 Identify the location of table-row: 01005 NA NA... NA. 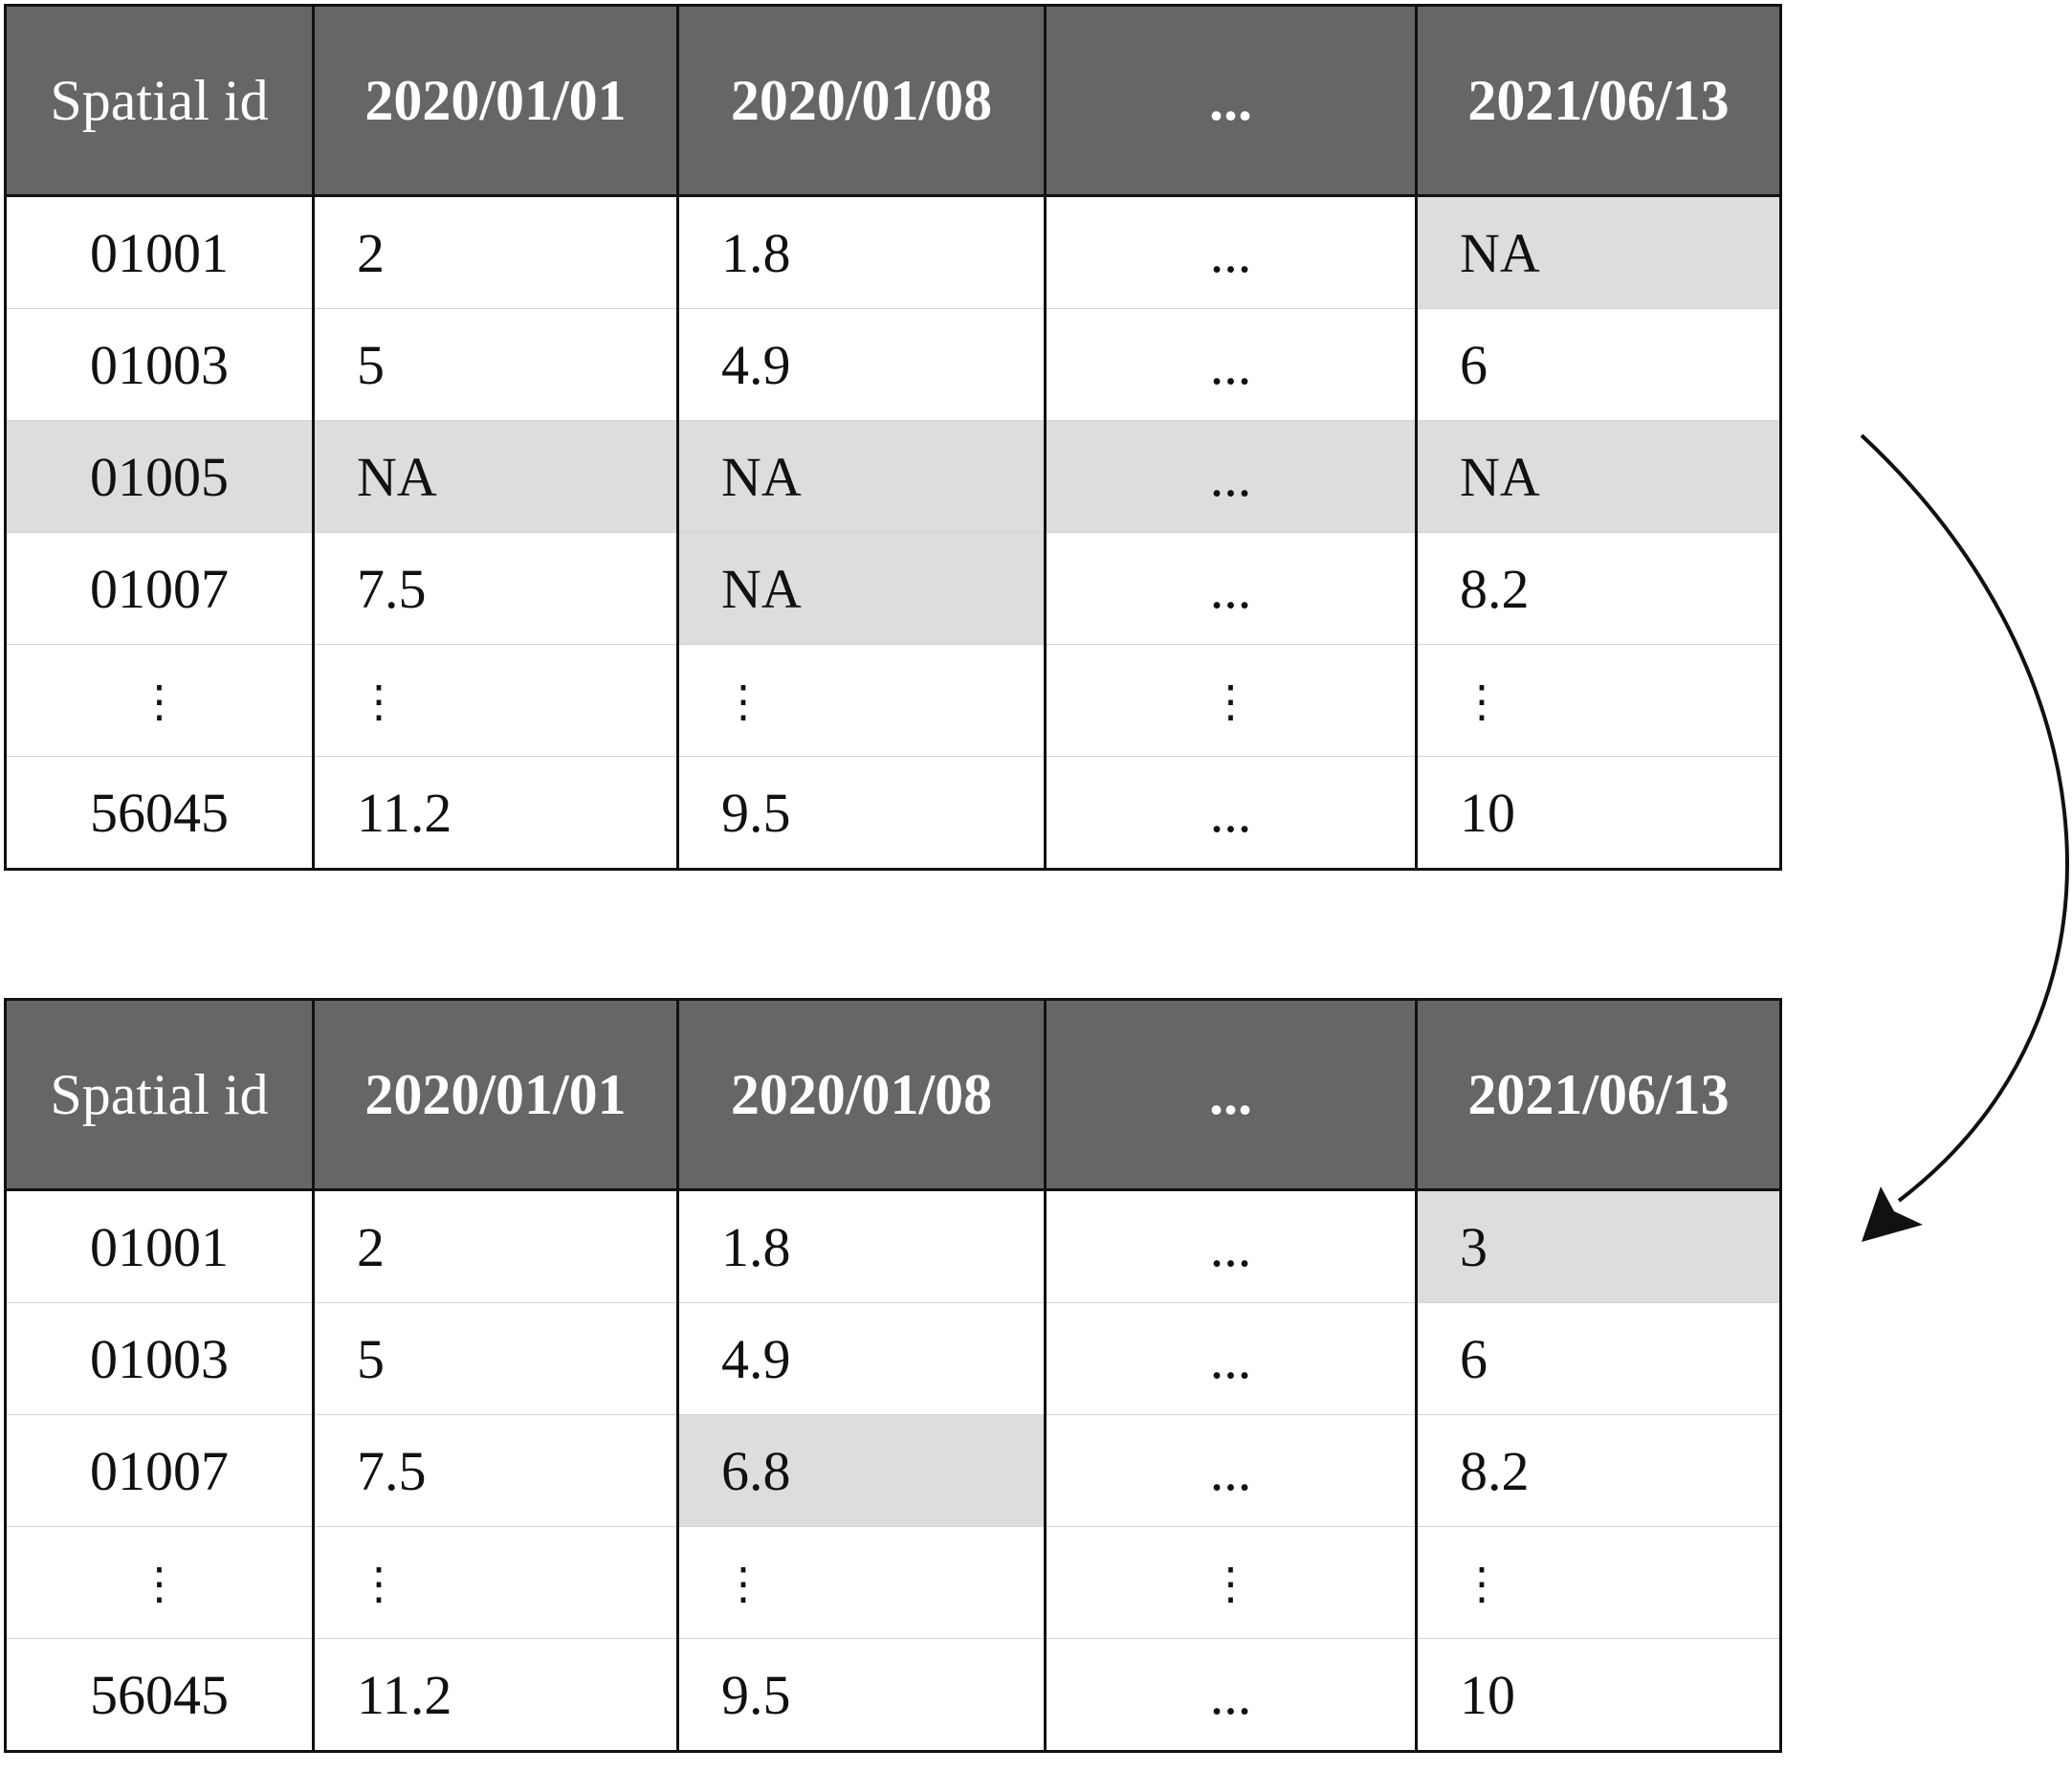
(893, 476).